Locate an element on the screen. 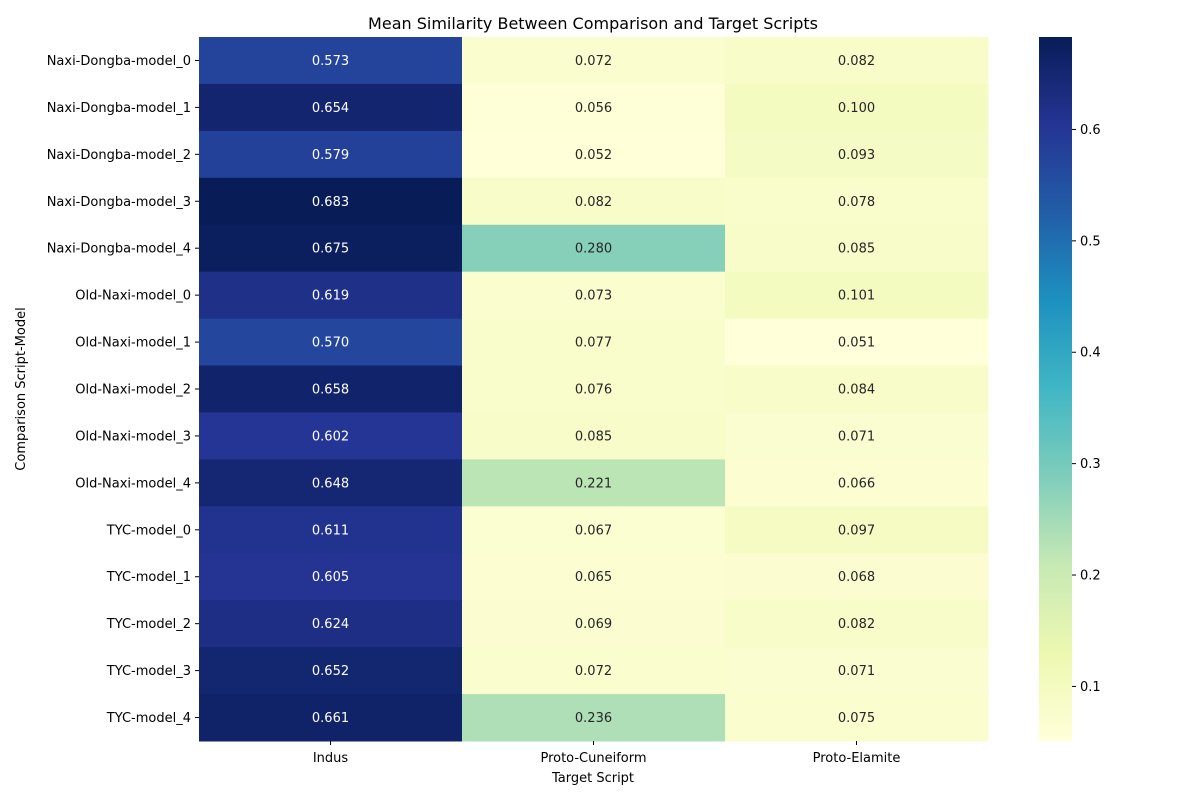 The image size is (1200, 804). y-tick-label: Old-Naxi-model_3 is located at coordinates (133, 436).